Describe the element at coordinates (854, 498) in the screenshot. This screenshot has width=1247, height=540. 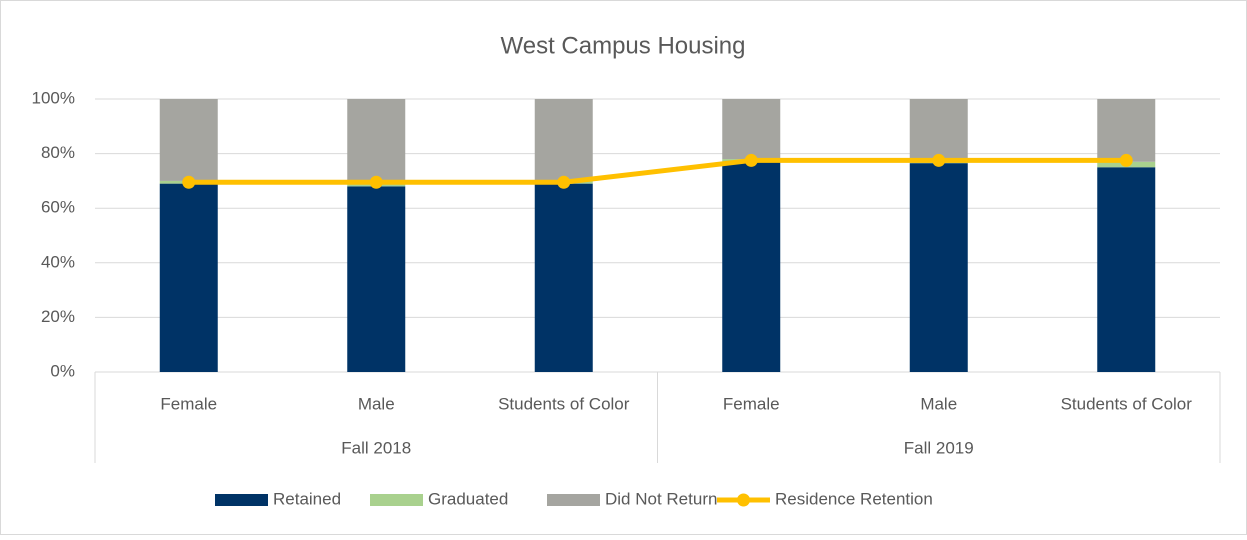
I see `legend-label: Residence Retention` at that location.